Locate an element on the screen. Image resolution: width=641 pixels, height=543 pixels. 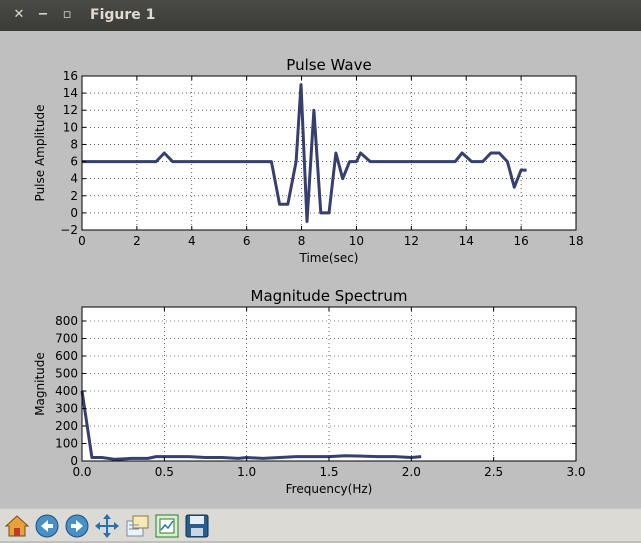
x-tick-label: 12 is located at coordinates (411, 241).